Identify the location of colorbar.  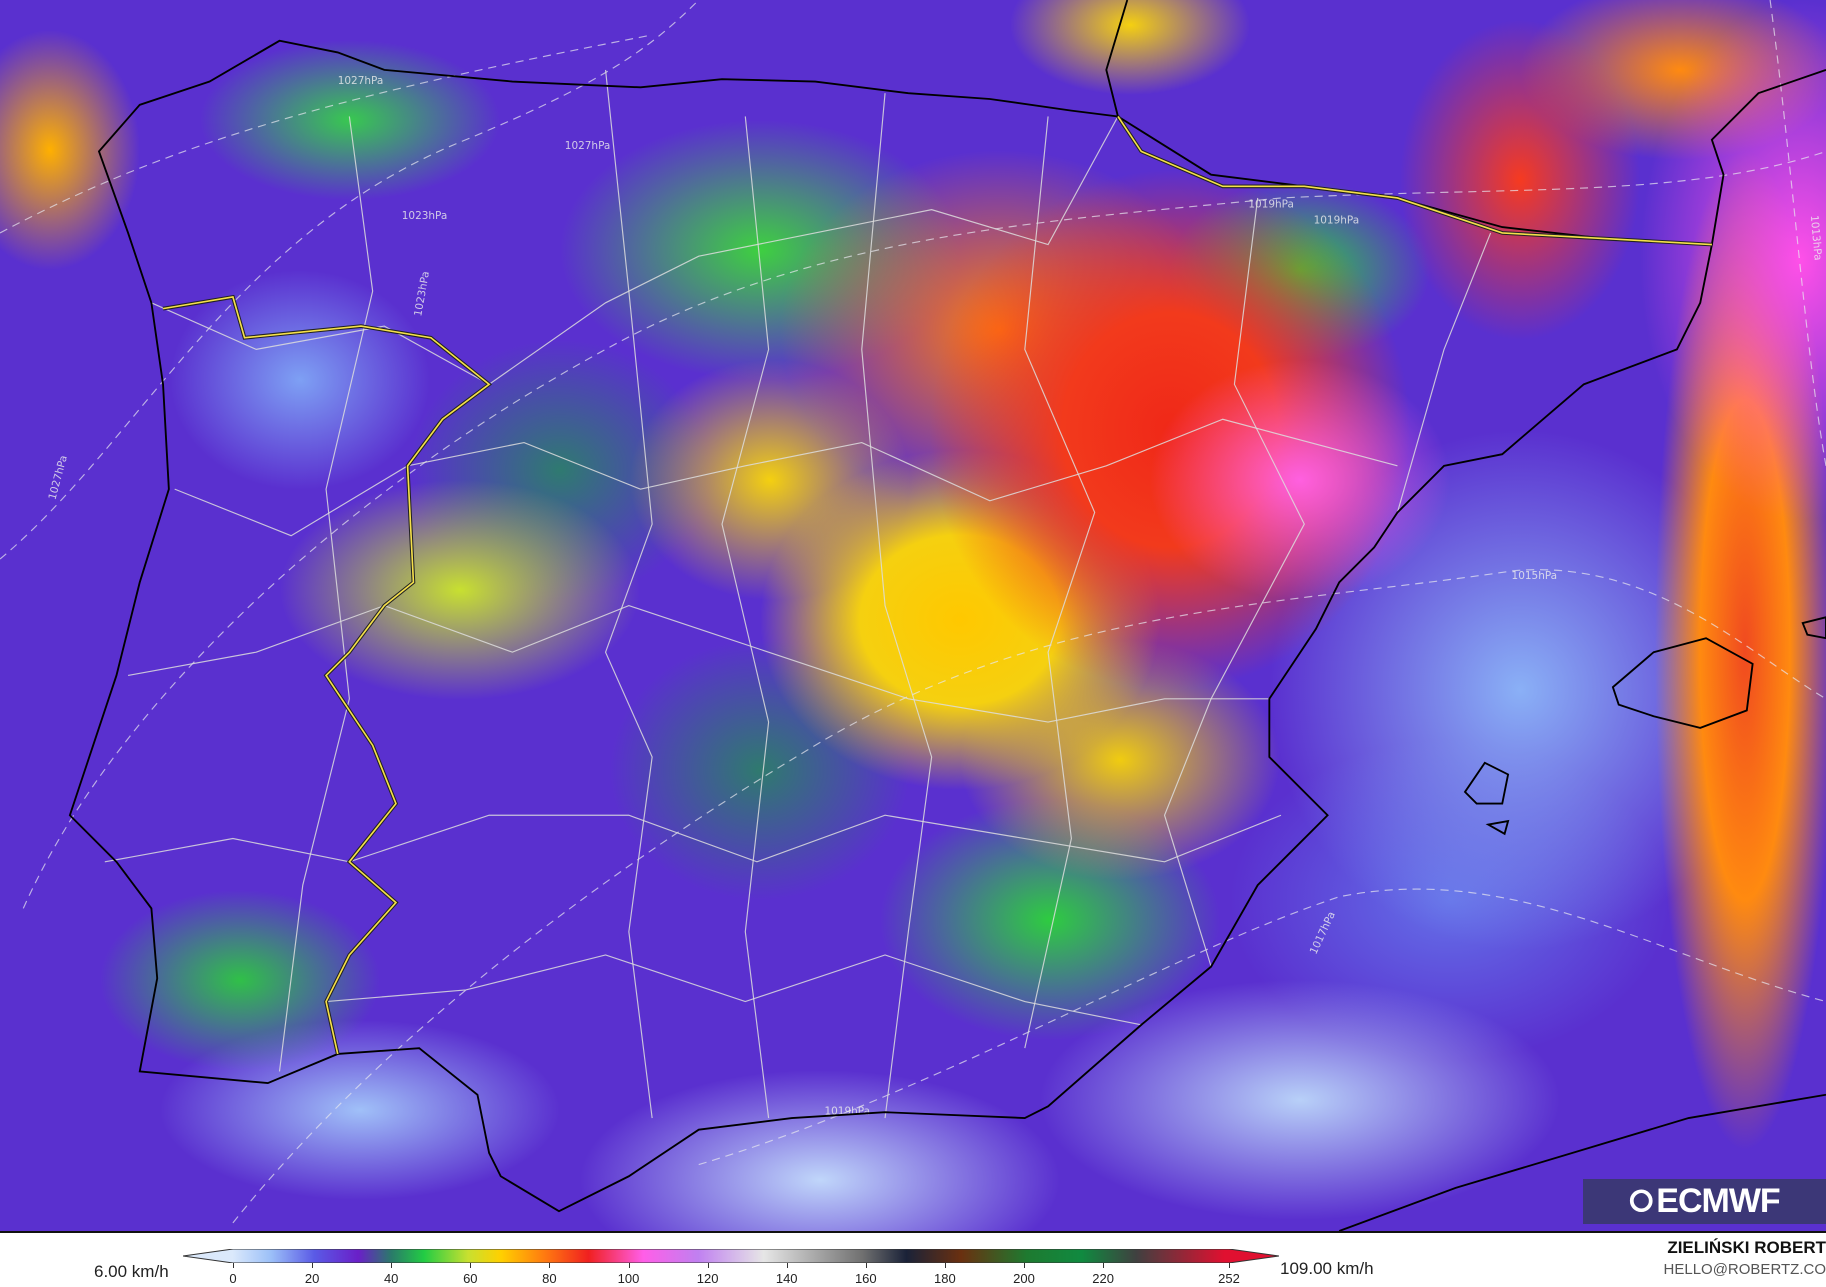
(731, 1256).